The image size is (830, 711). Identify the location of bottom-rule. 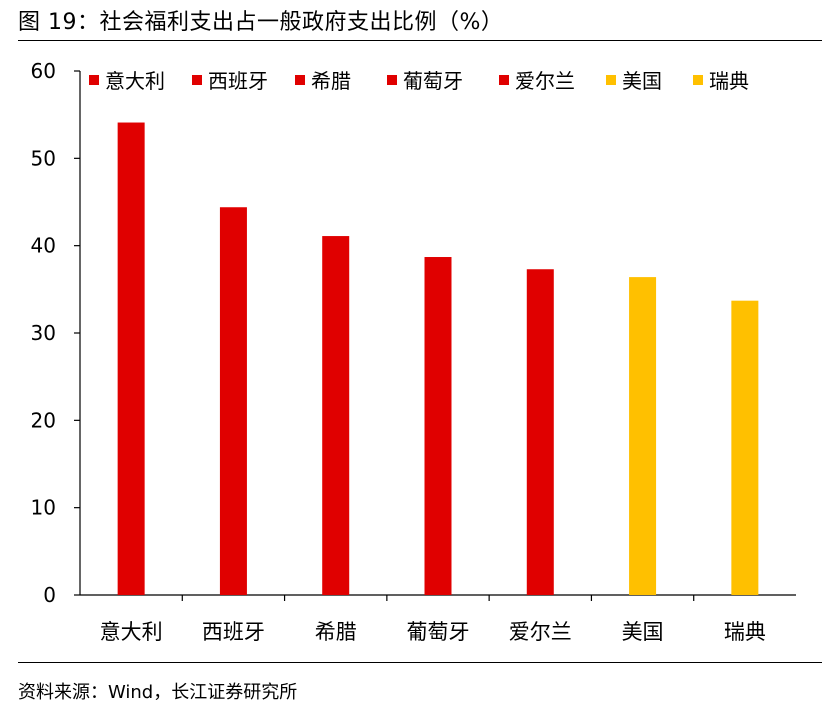
(420, 662).